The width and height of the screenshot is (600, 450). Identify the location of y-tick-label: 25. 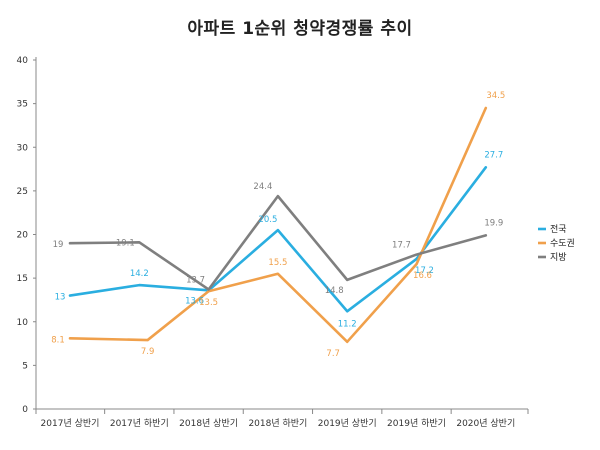
(22, 192).